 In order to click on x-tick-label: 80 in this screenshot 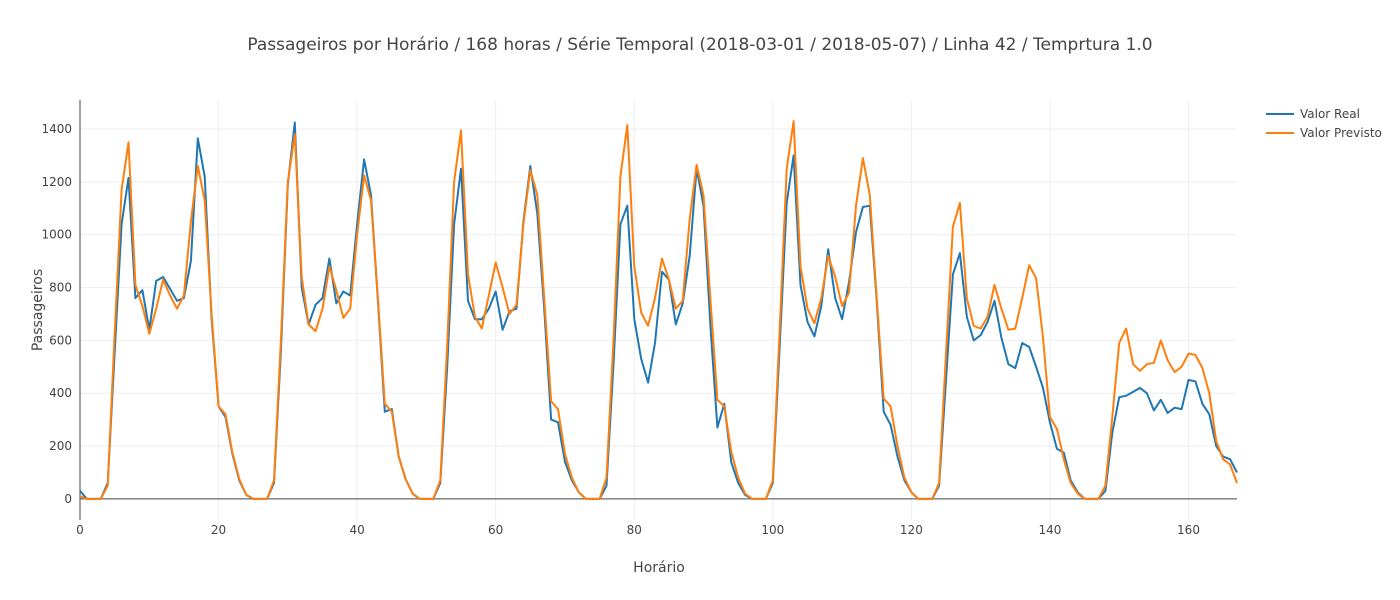, I will do `click(634, 530)`.